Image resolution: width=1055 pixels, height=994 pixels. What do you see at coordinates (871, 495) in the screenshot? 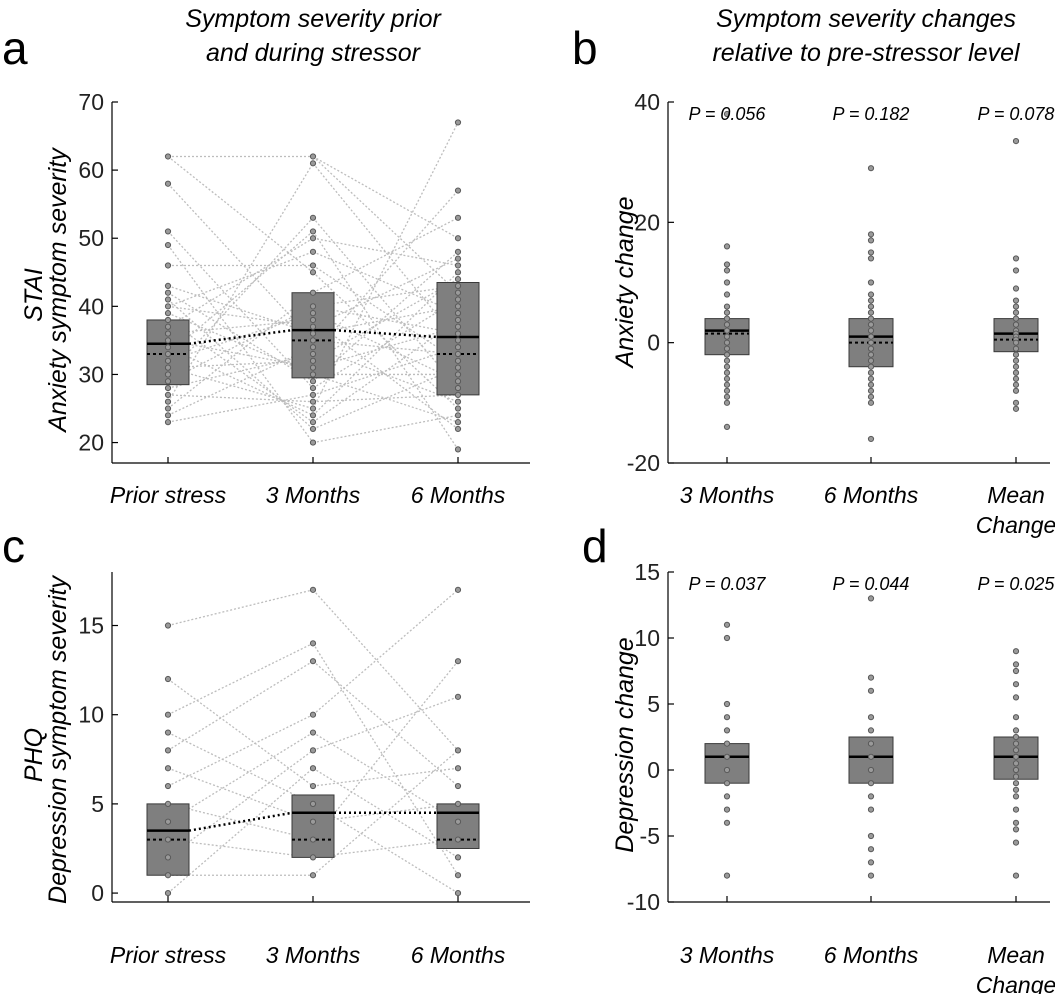
I see `chart-b-category-label: 6 Months` at bounding box center [871, 495].